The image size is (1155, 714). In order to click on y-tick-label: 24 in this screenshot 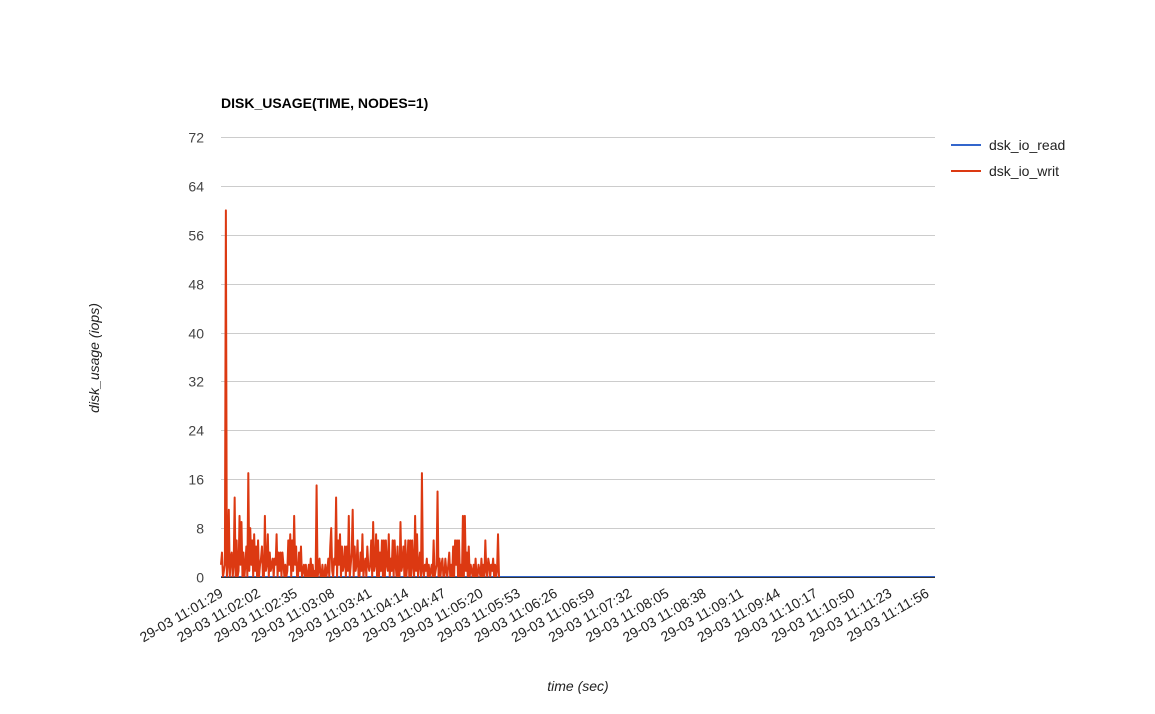, I will do `click(196, 431)`.